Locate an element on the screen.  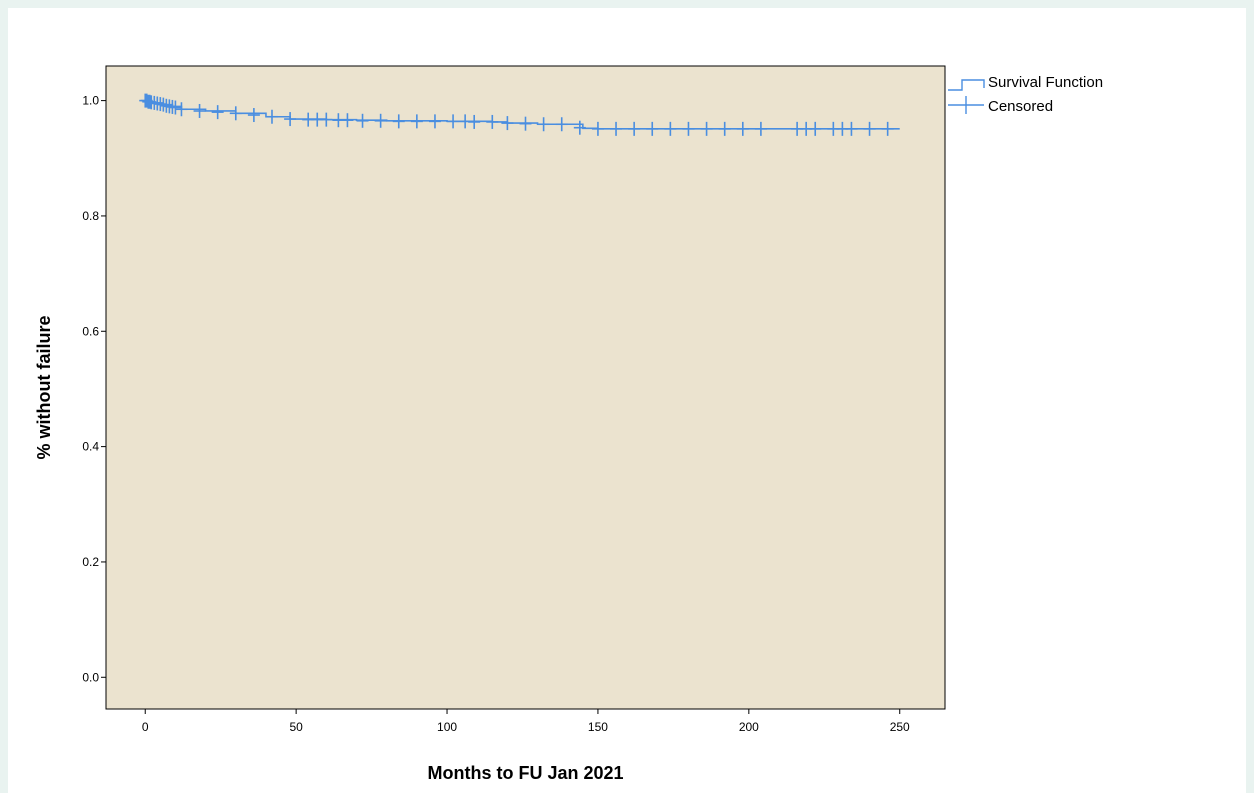
y-tick-label: 0.8 is located at coordinates (90, 216).